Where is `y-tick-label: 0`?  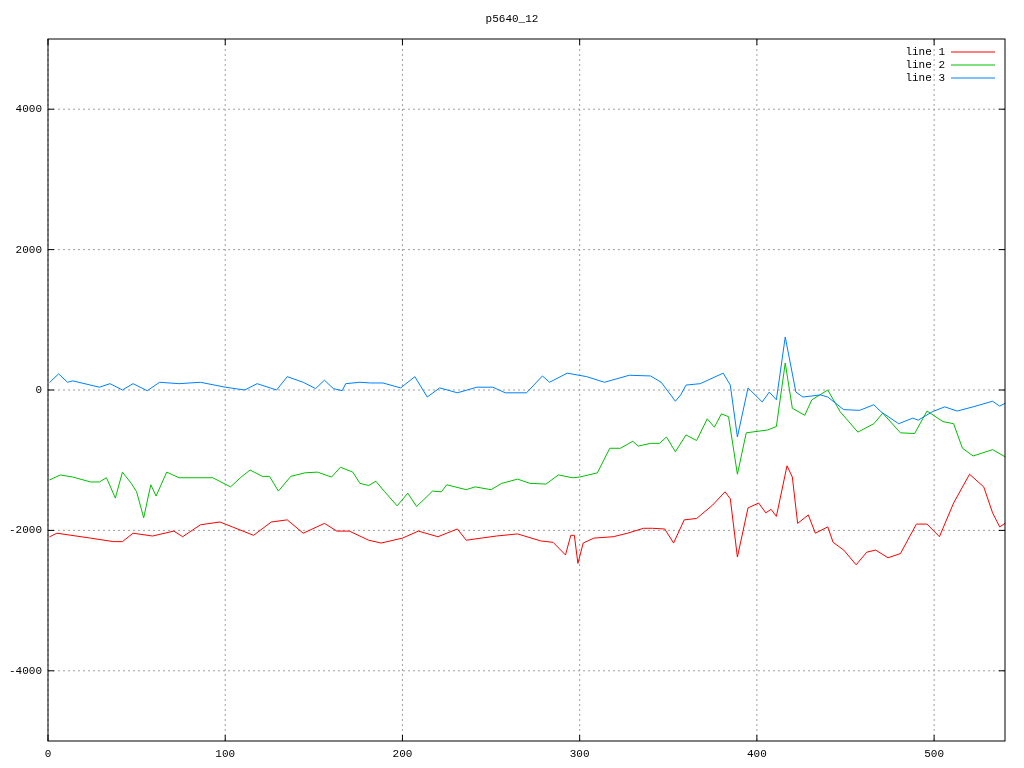 y-tick-label: 0 is located at coordinates (38, 389).